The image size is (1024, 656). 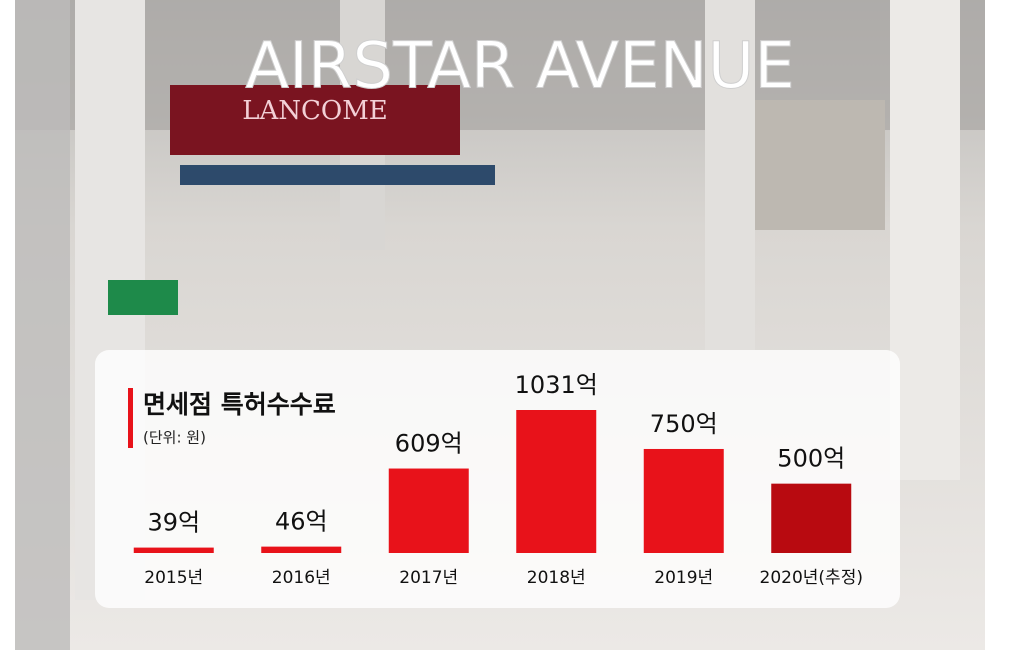 I want to click on x-tick-label: 2020년(추정), so click(x=811, y=578).